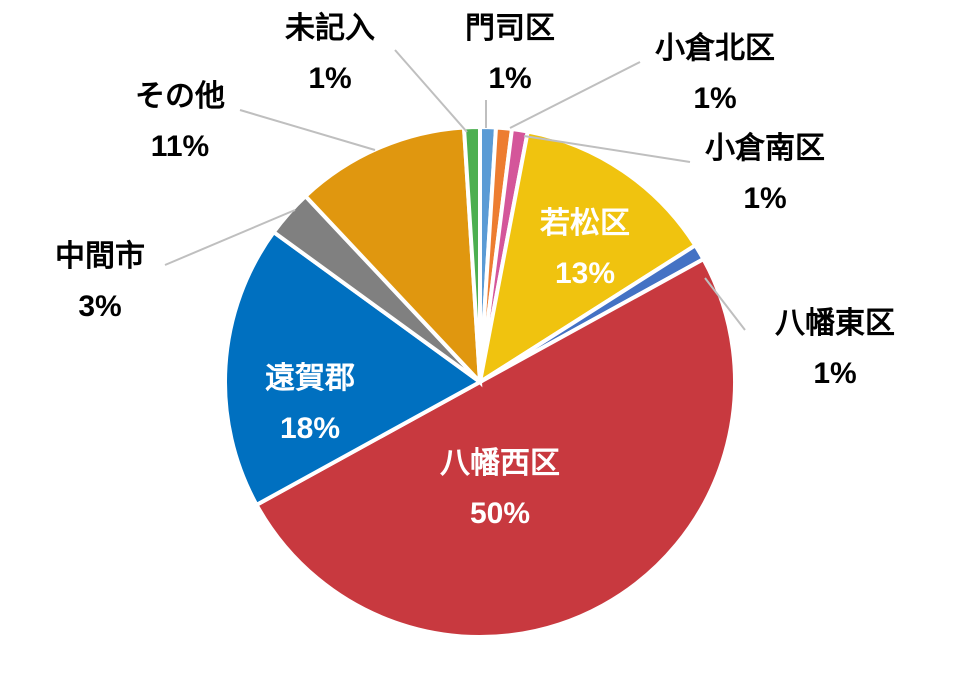  Describe the element at coordinates (765, 148) in the screenshot. I see `slice-label: 小倉南区` at that location.